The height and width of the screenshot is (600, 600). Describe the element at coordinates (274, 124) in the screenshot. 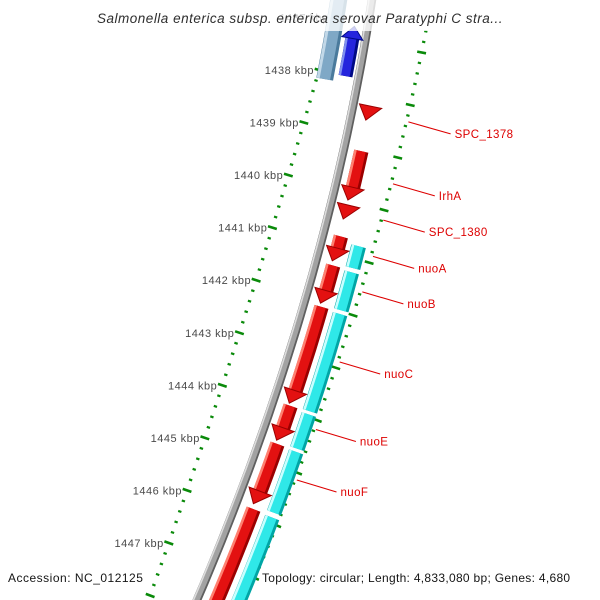

I see `ruler-tick-label: 1439 kbp` at that location.